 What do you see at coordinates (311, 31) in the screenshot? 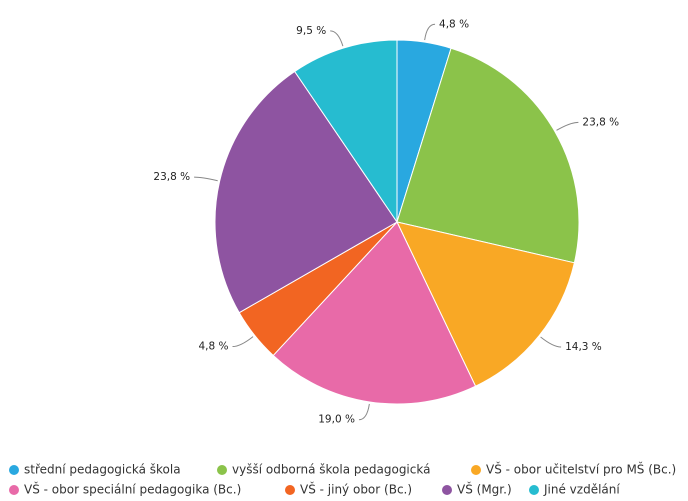
I see `data-label: 9,5 %` at bounding box center [311, 31].